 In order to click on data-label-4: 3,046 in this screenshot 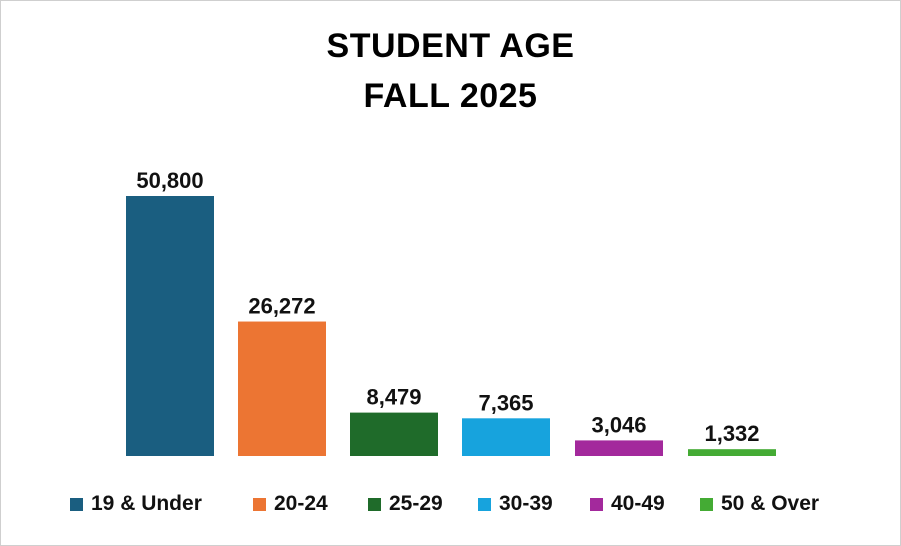, I will do `click(618, 424)`.